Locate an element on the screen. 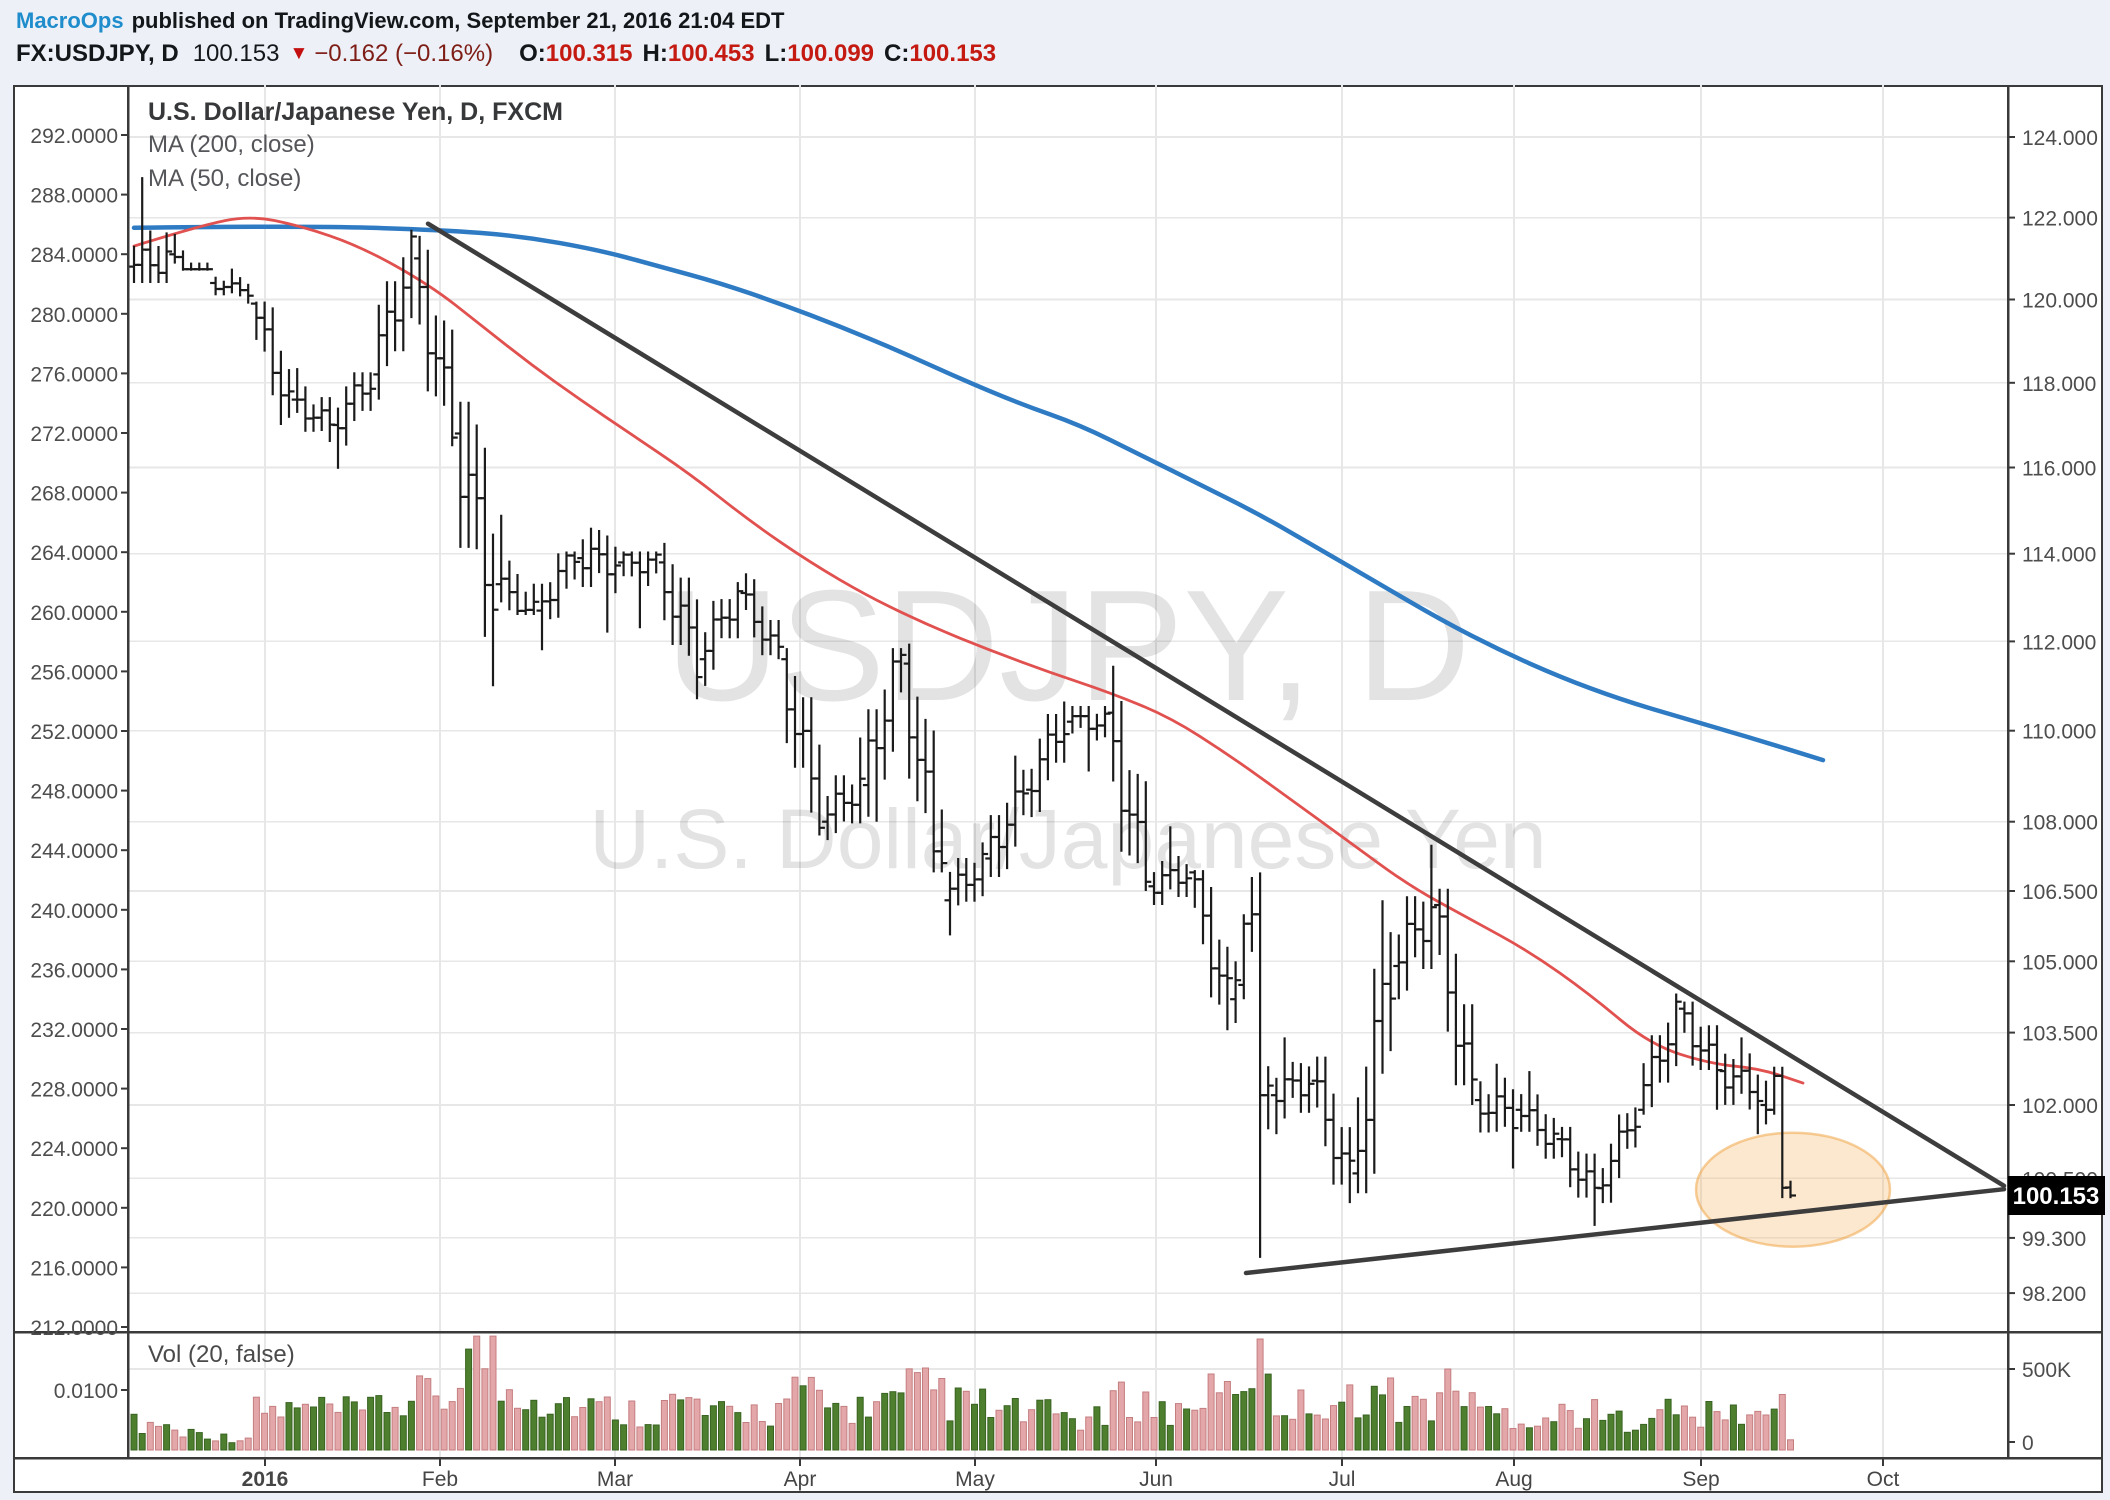 The height and width of the screenshot is (1500, 2110). svg-text: 99.300 is located at coordinates (2054, 1239).